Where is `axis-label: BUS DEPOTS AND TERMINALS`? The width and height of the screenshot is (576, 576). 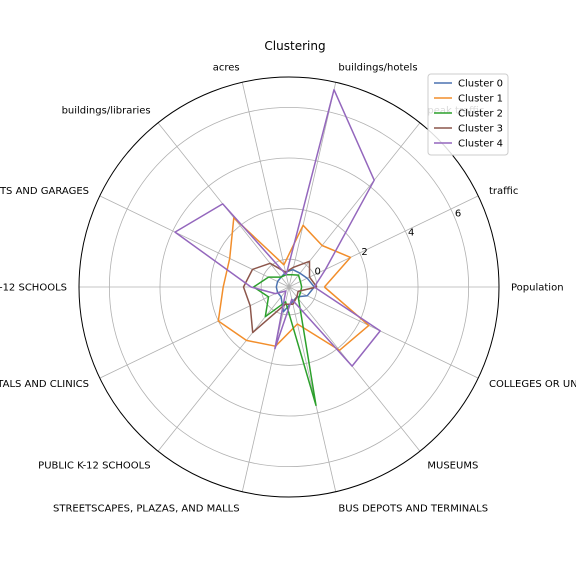 axis-label: BUS DEPOTS AND TERMINALS is located at coordinates (413, 508).